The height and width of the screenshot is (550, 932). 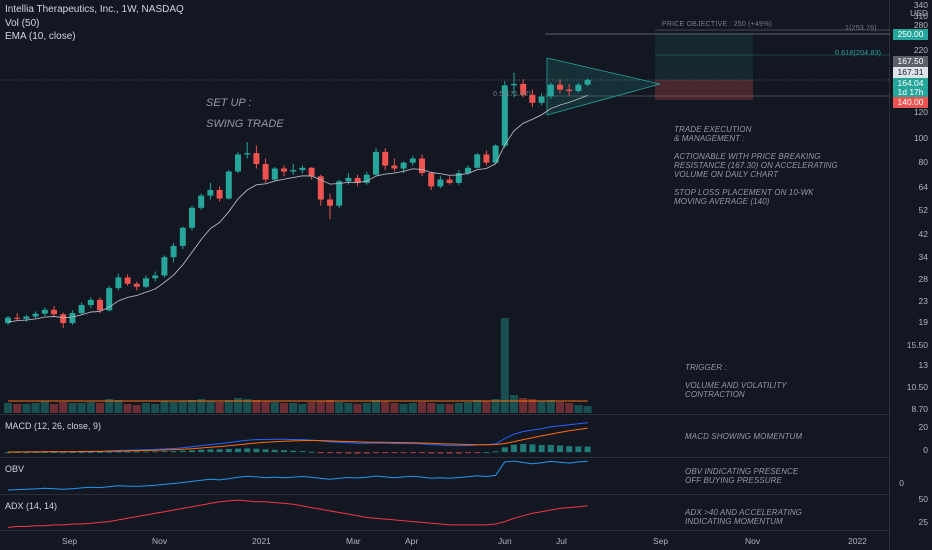 I want to click on y-tick: 8.70, so click(x=919, y=409).